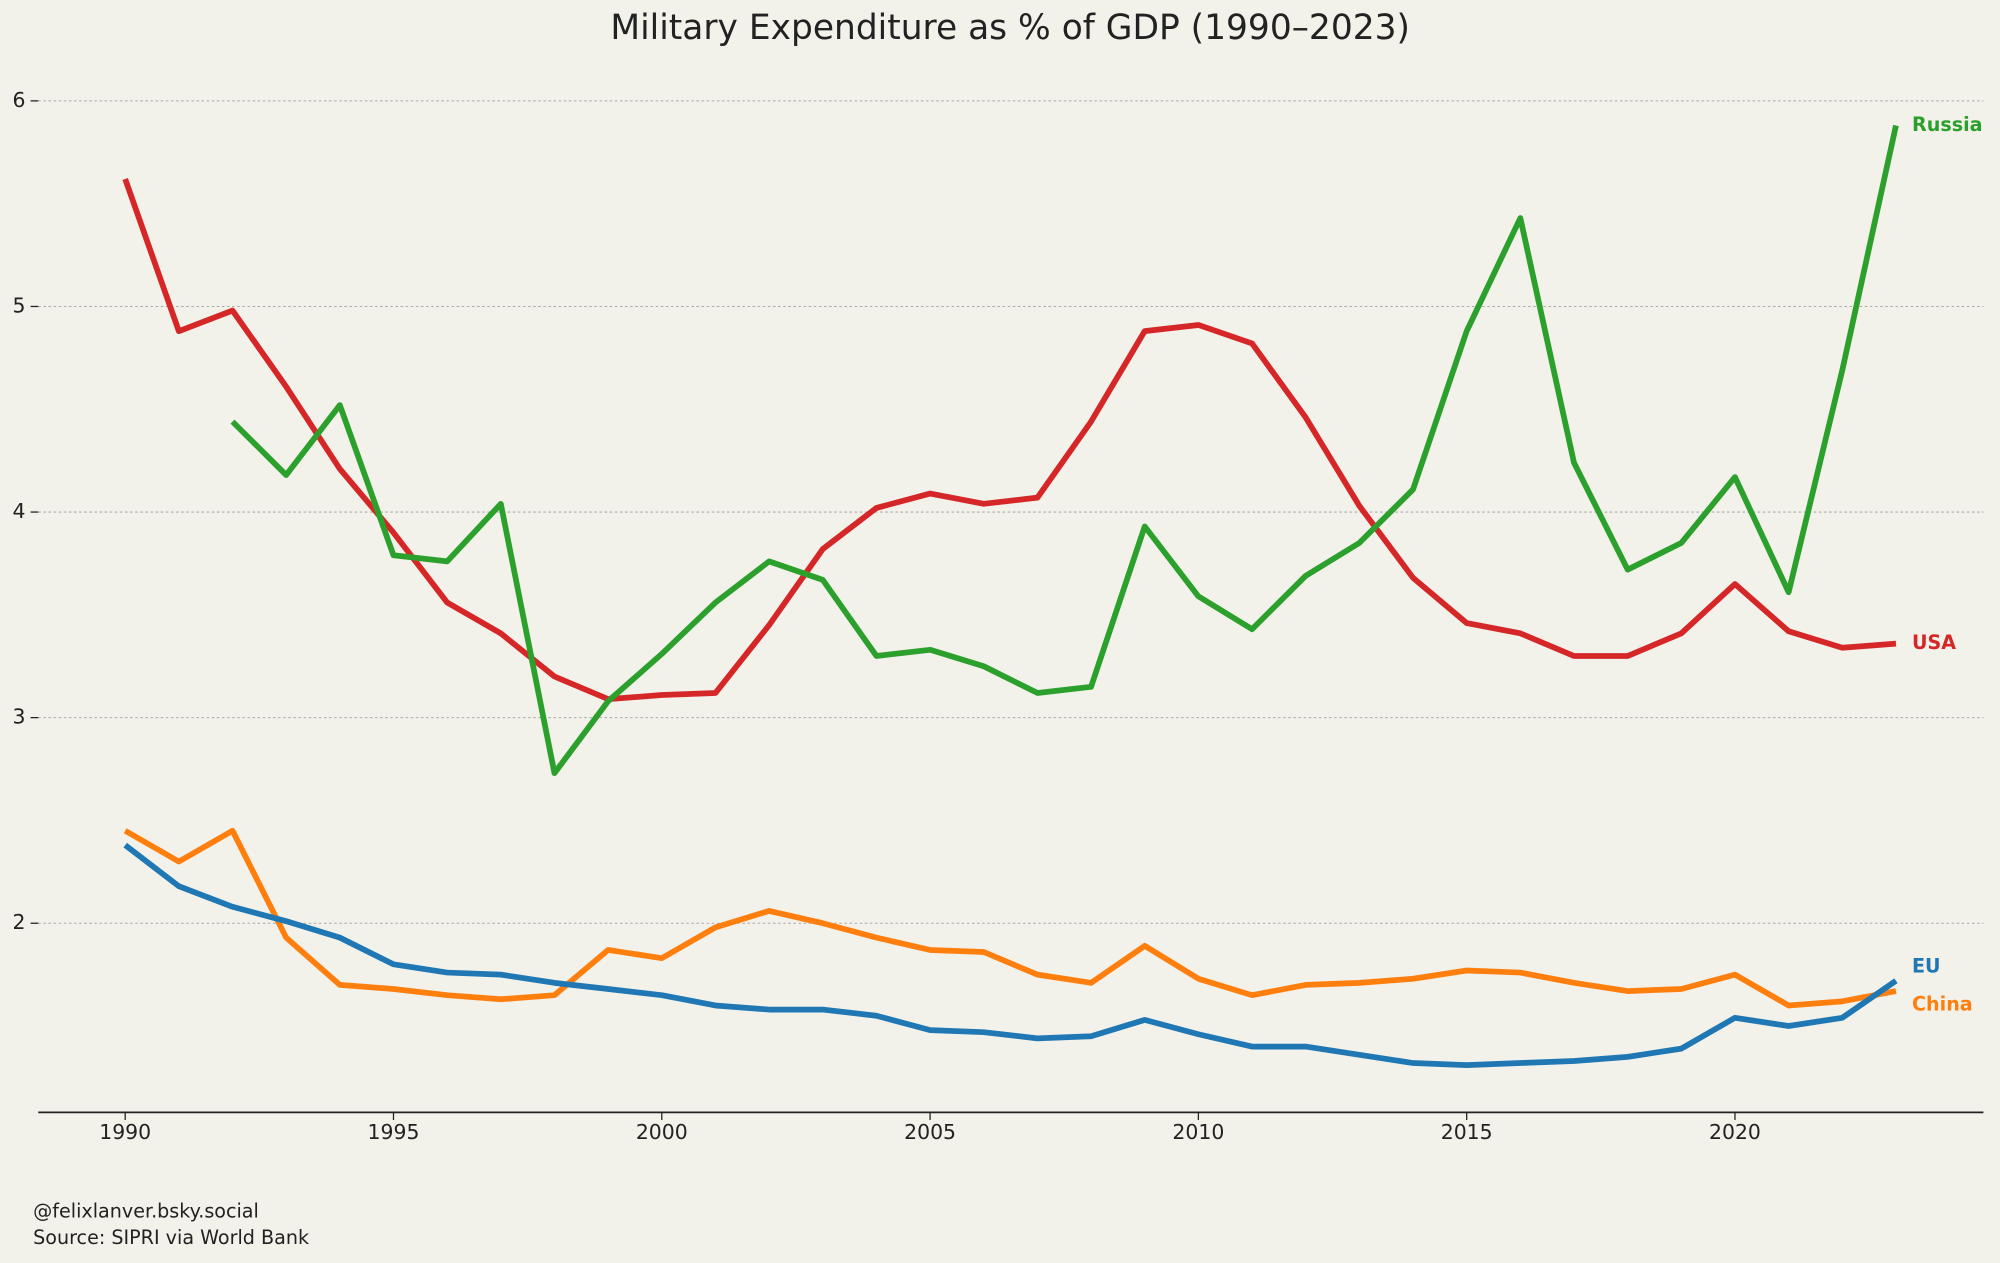 This screenshot has width=2000, height=1263. What do you see at coordinates (930, 1132) in the screenshot?
I see `x-tick-label: 2005` at bounding box center [930, 1132].